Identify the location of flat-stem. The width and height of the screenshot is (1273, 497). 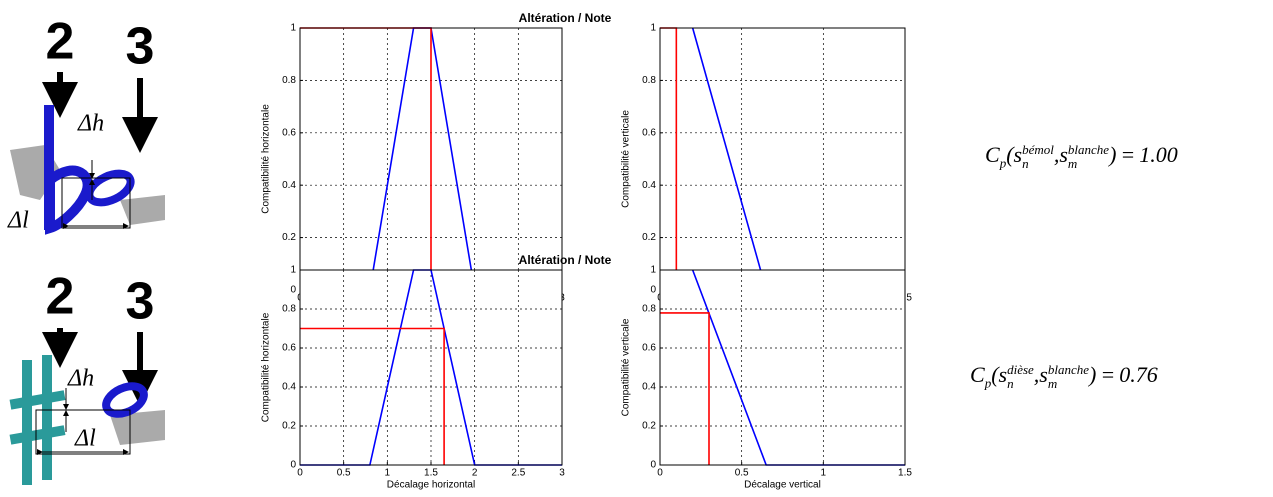
(49, 167).